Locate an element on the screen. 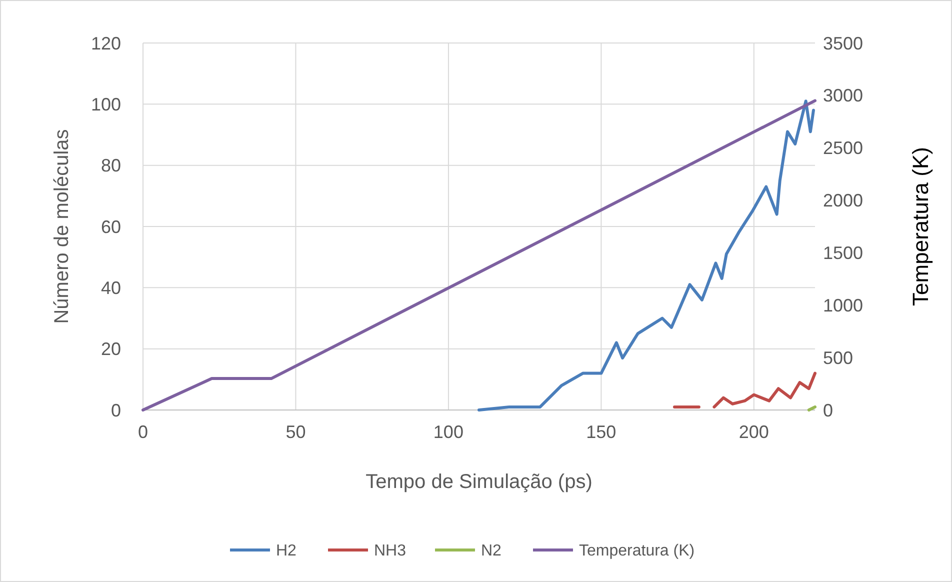  legend-label: H2 is located at coordinates (286, 551).